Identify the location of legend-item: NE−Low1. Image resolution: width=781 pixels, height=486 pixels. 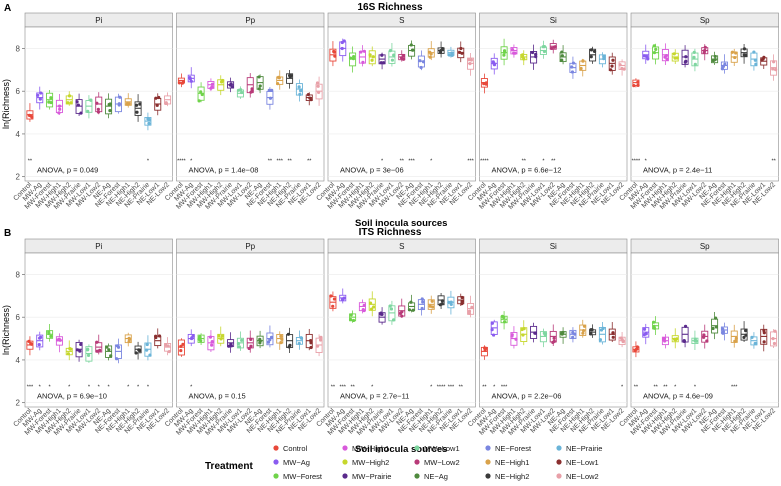
(582, 462).